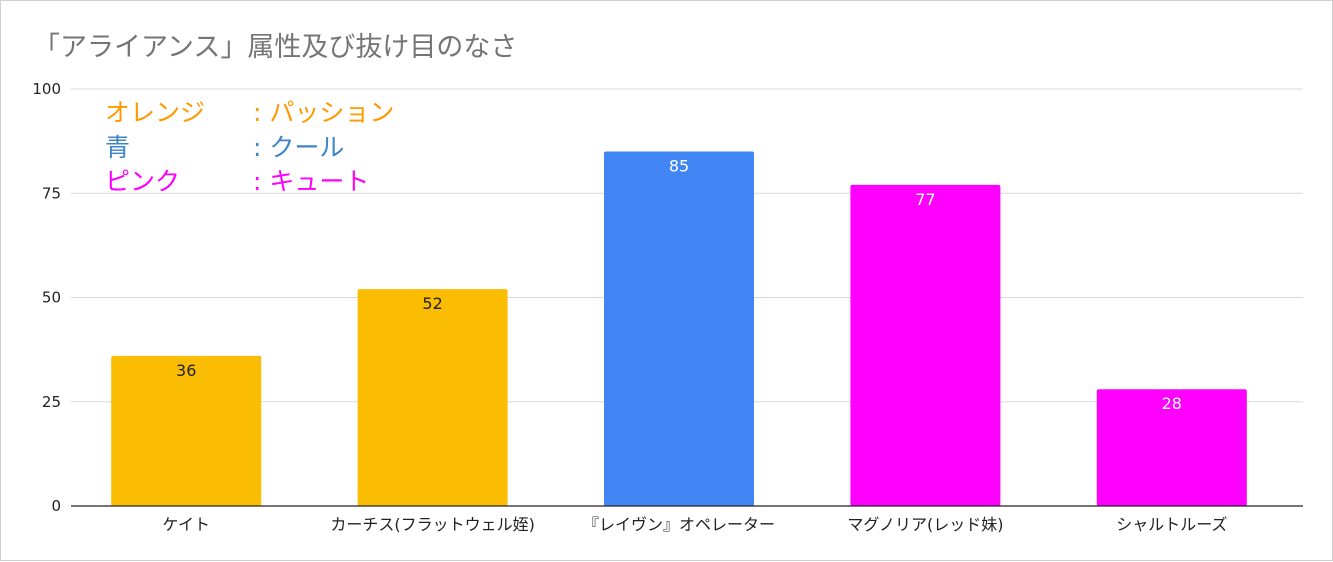  I want to click on y-tick-label: 25, so click(51, 402).